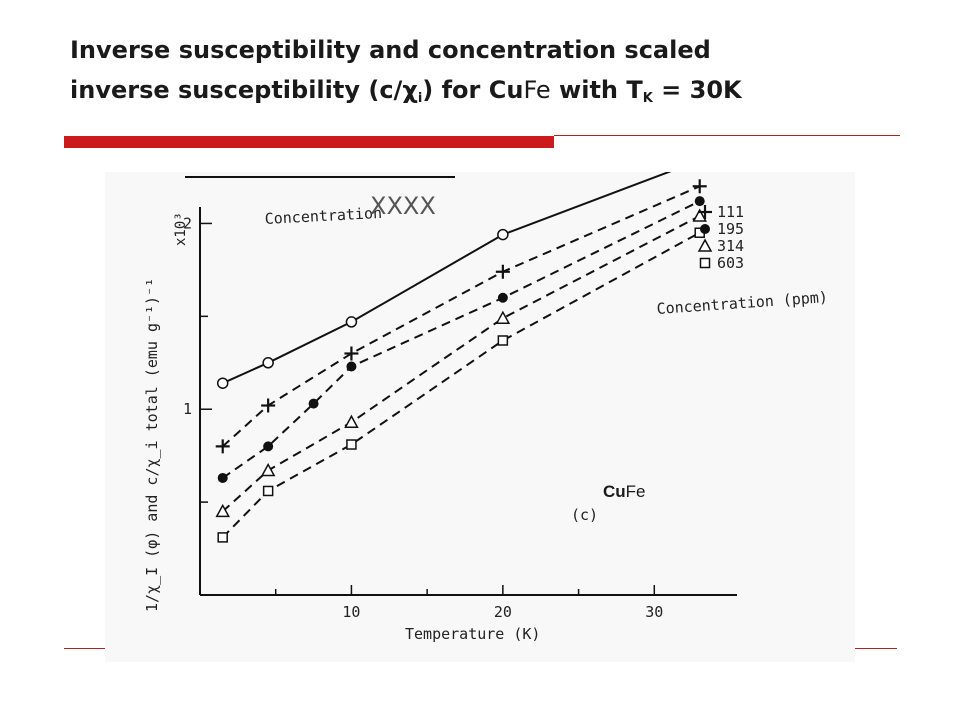  Describe the element at coordinates (152, 445) in the screenshot. I see `y-axis-label: 1/χ_I (φ) and c/χ_i total (emu g⁻¹)⁻¹` at that location.